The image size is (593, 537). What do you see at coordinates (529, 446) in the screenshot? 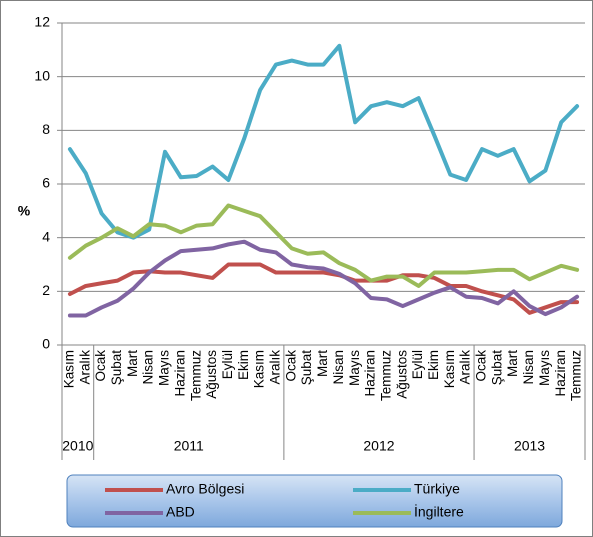
I see `group-label: 2013` at bounding box center [529, 446].